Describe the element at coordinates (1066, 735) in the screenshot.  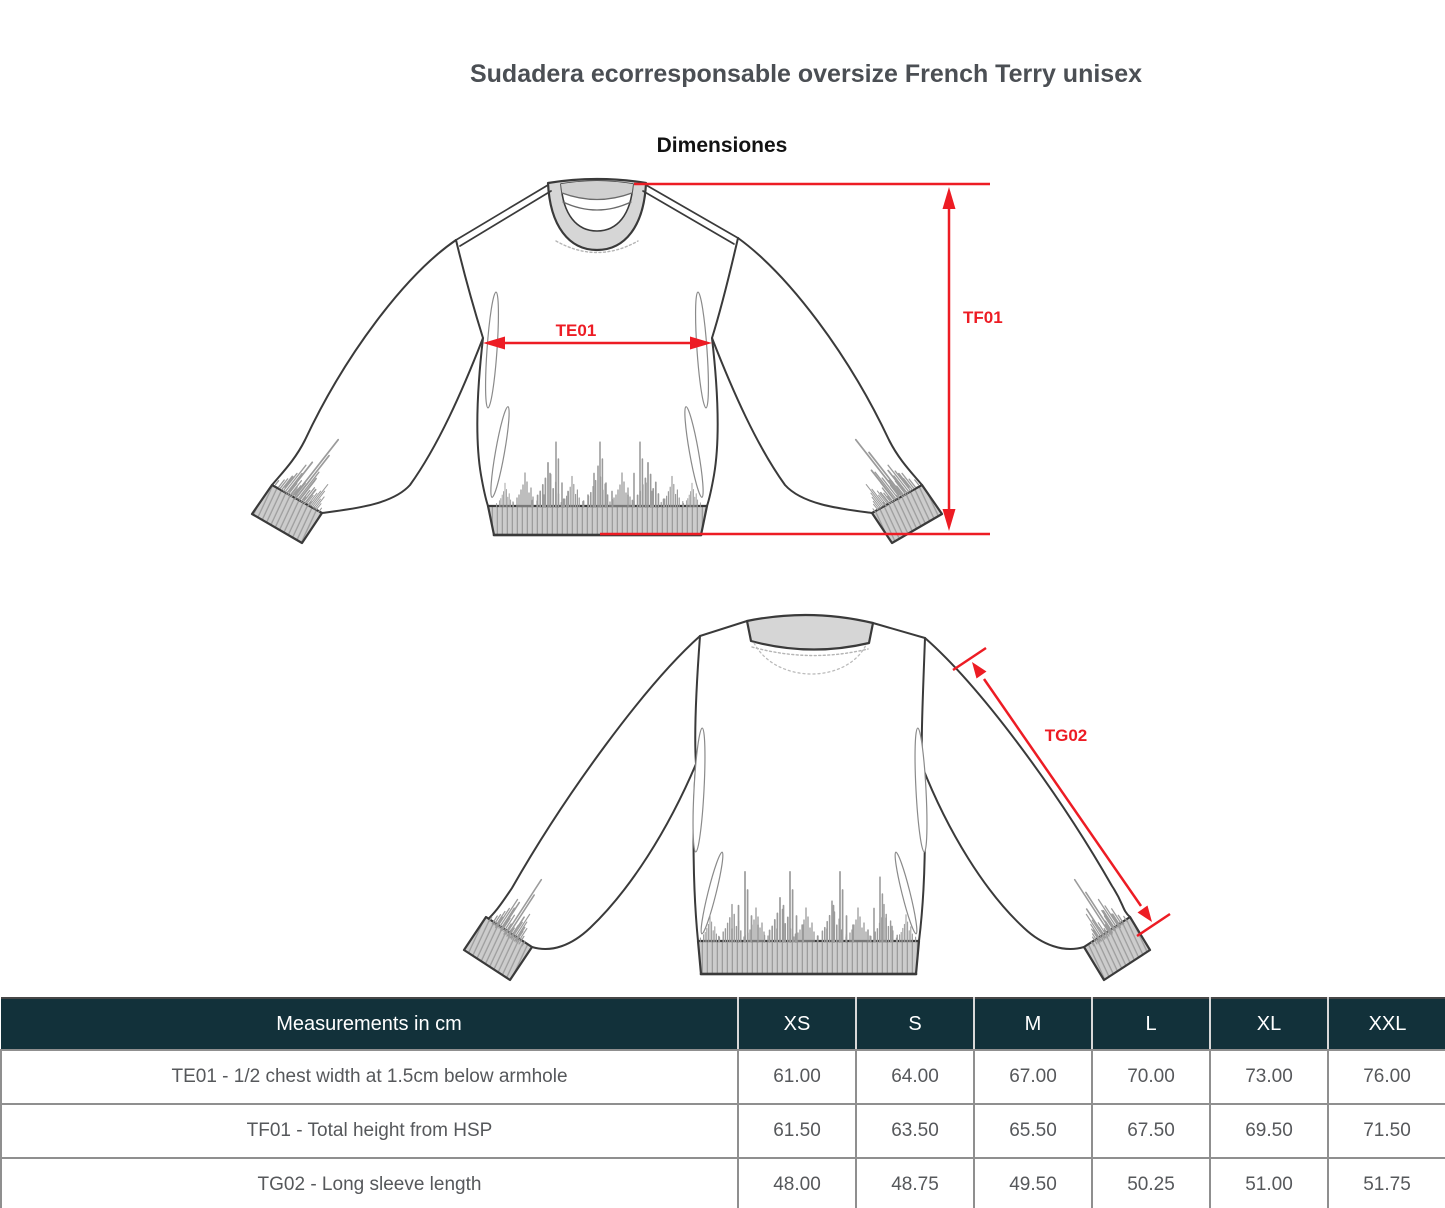
I see `tg02-dimension-label: TG02` at that location.